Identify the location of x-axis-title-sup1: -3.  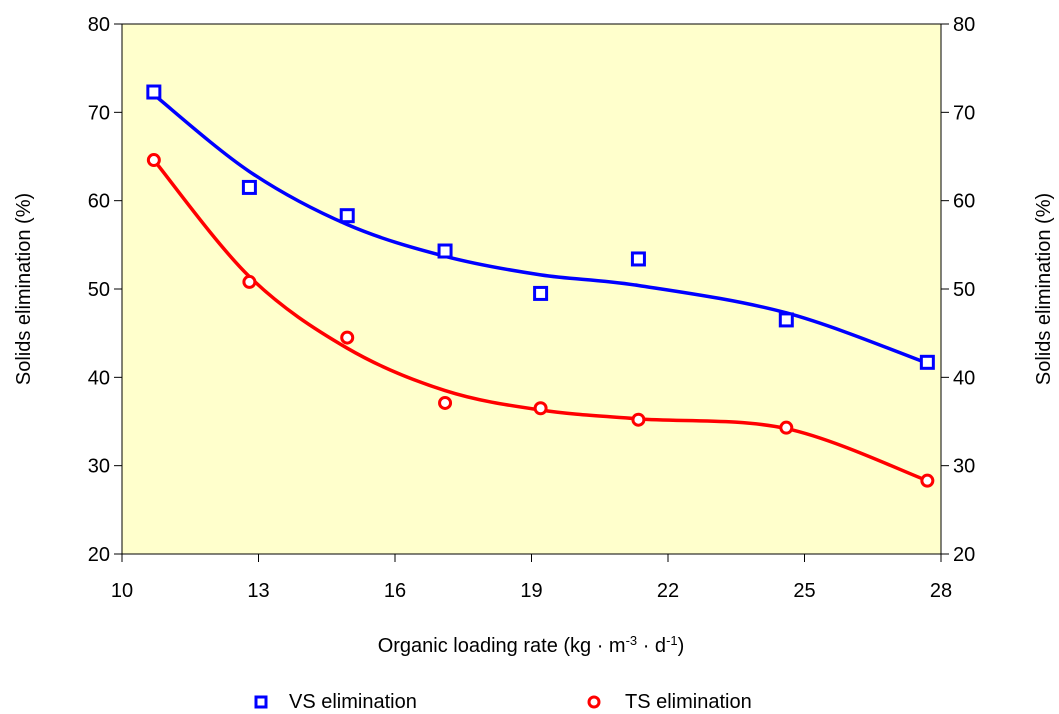
(632, 640).